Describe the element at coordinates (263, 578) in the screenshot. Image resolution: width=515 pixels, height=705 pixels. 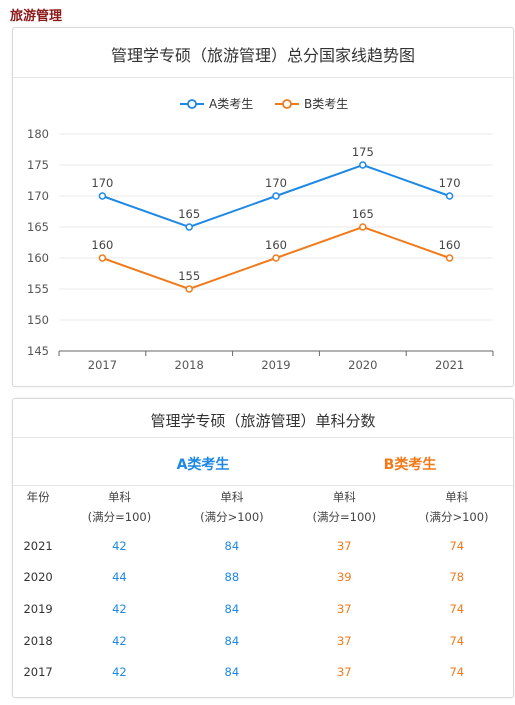
I see `table-row: 2020 44 88 39 78` at that location.